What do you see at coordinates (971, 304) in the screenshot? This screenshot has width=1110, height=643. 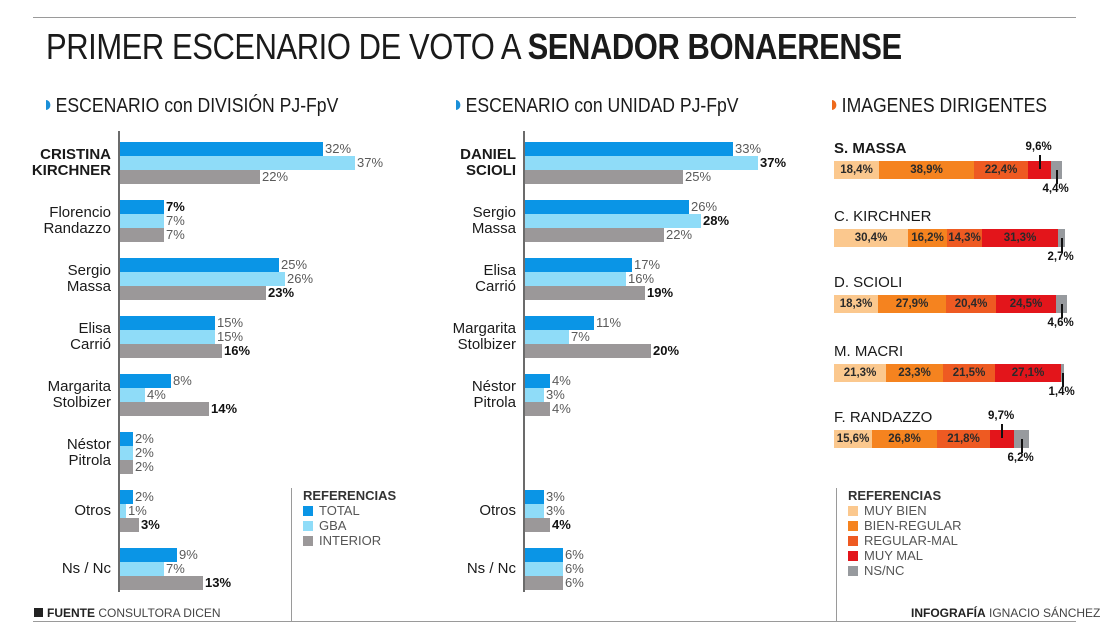 I see `segment-regular-mal: 20,4%` at bounding box center [971, 304].